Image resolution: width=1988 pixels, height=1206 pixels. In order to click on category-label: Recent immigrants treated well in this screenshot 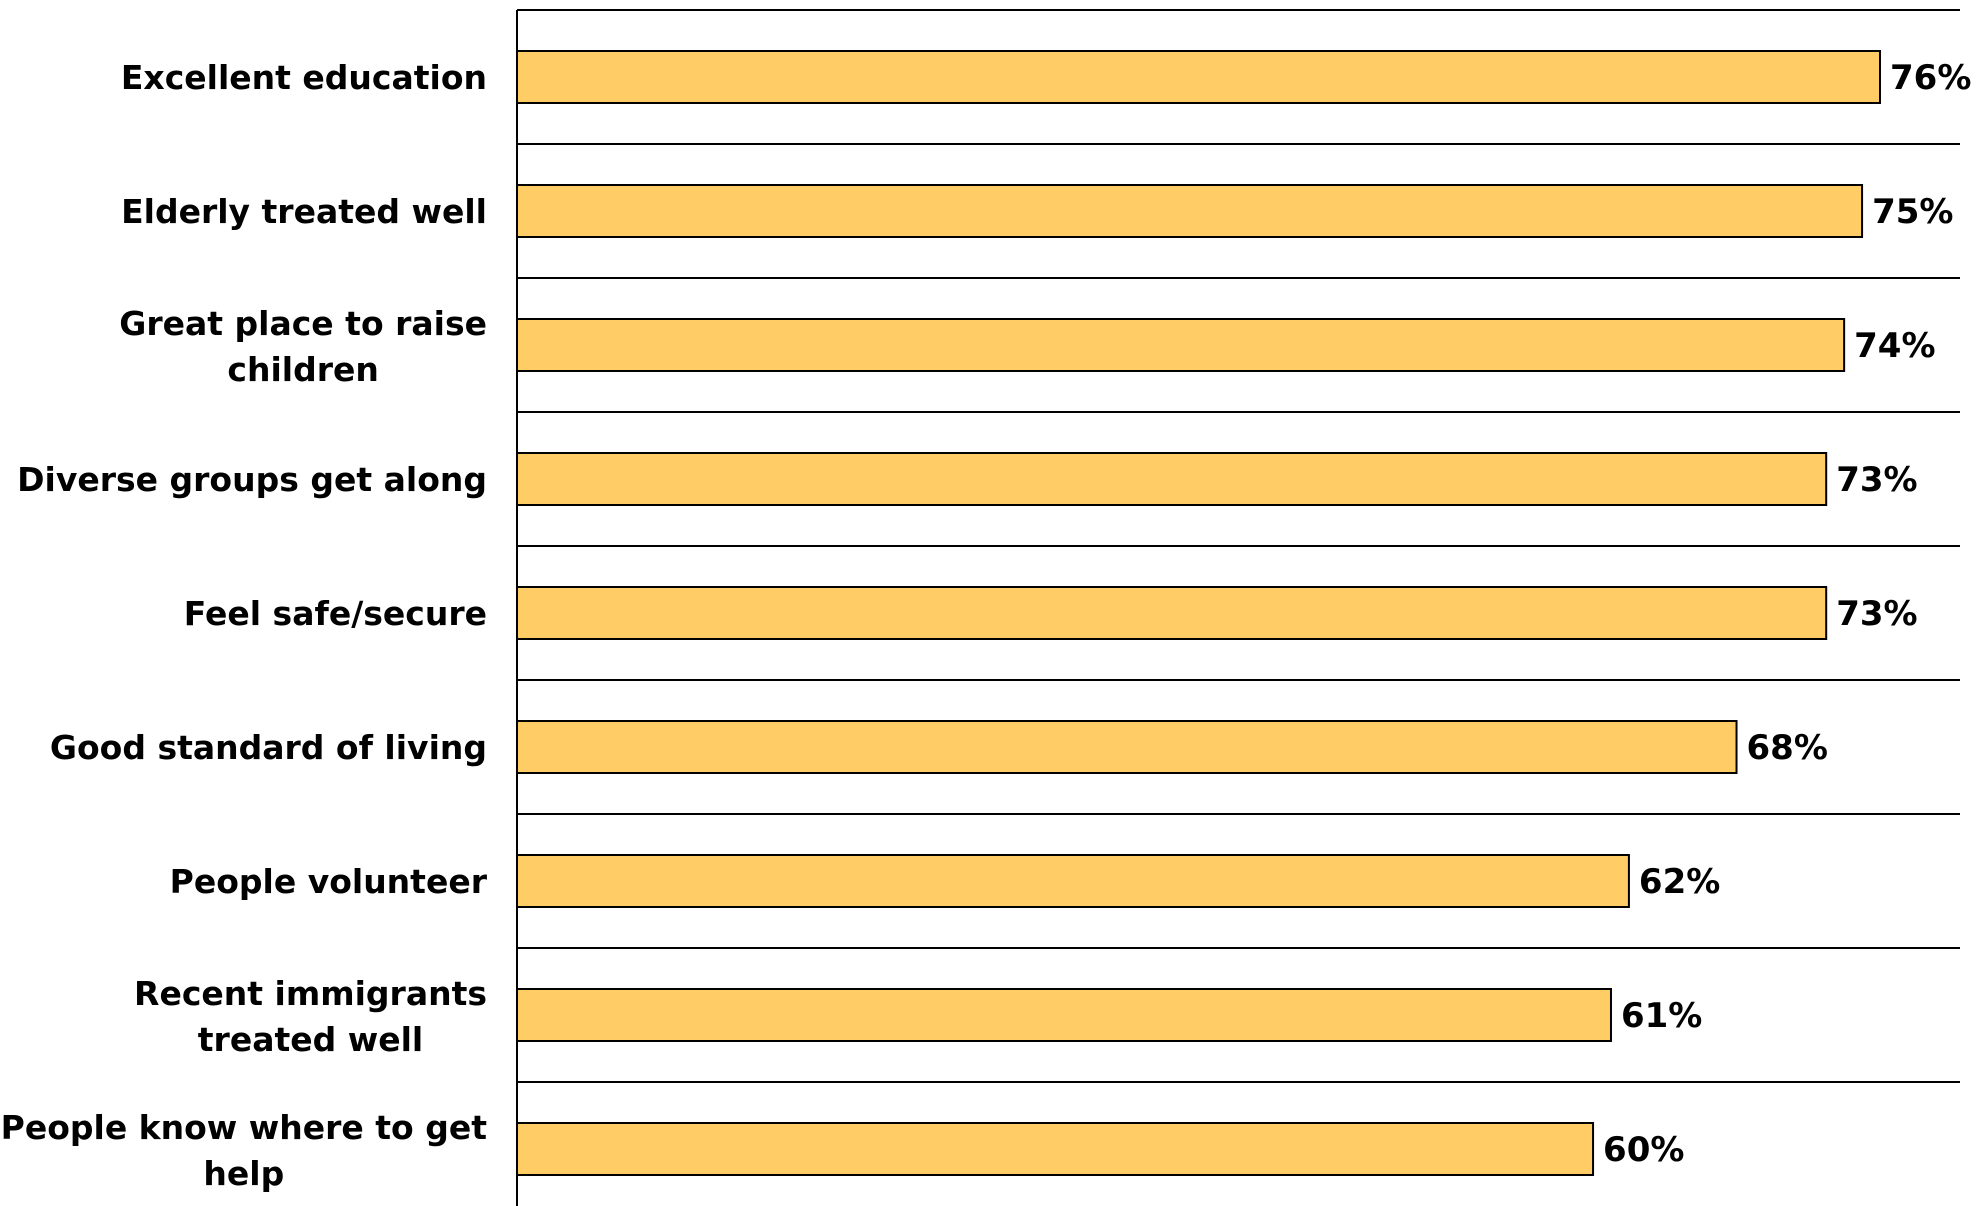, I will do `click(310, 1016)`.